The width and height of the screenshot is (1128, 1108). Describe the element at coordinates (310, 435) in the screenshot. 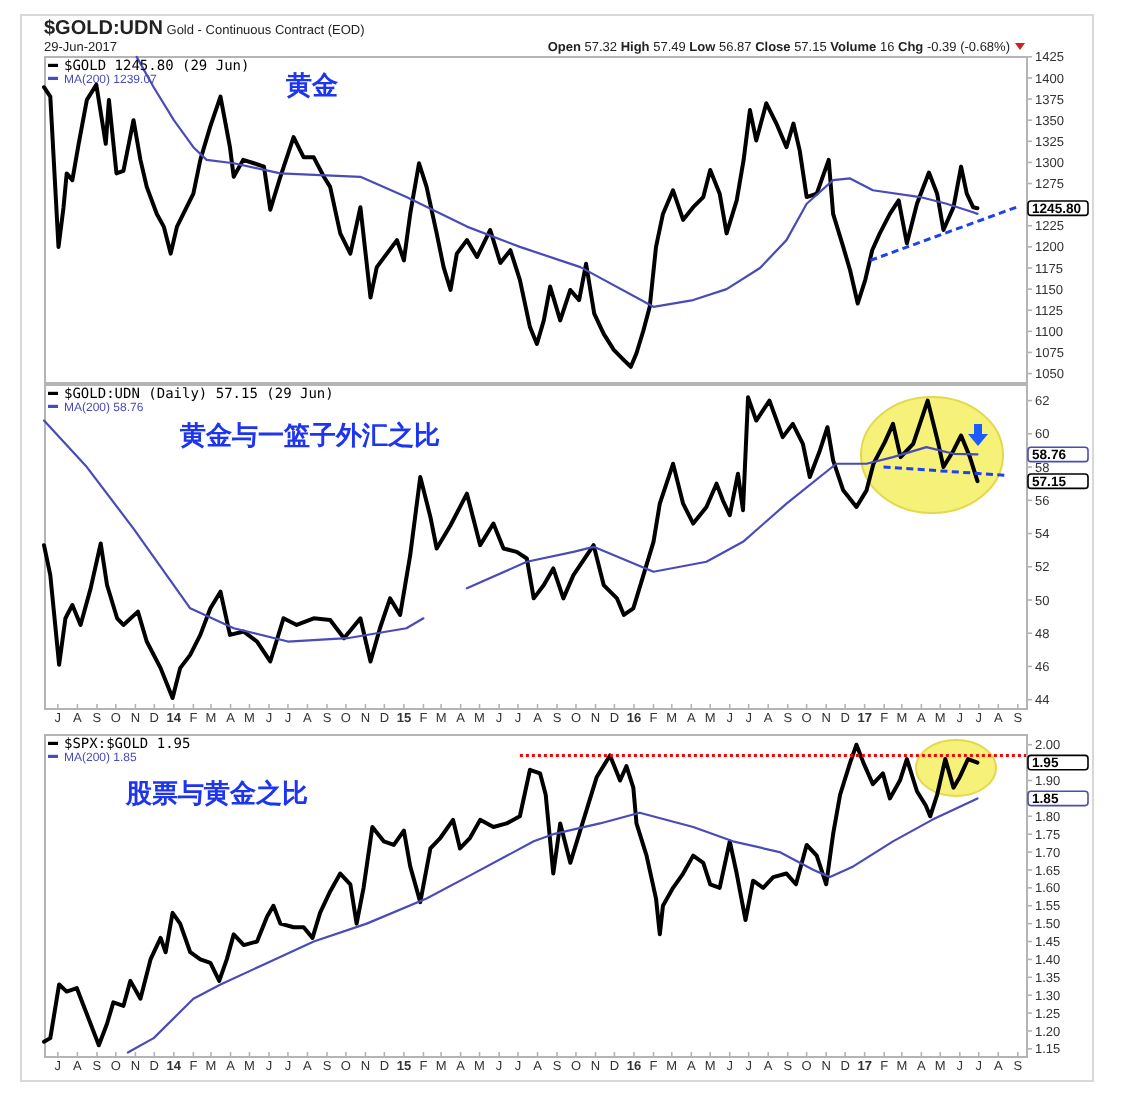

I see `title: 黄金与一篮子外汇之比` at that location.